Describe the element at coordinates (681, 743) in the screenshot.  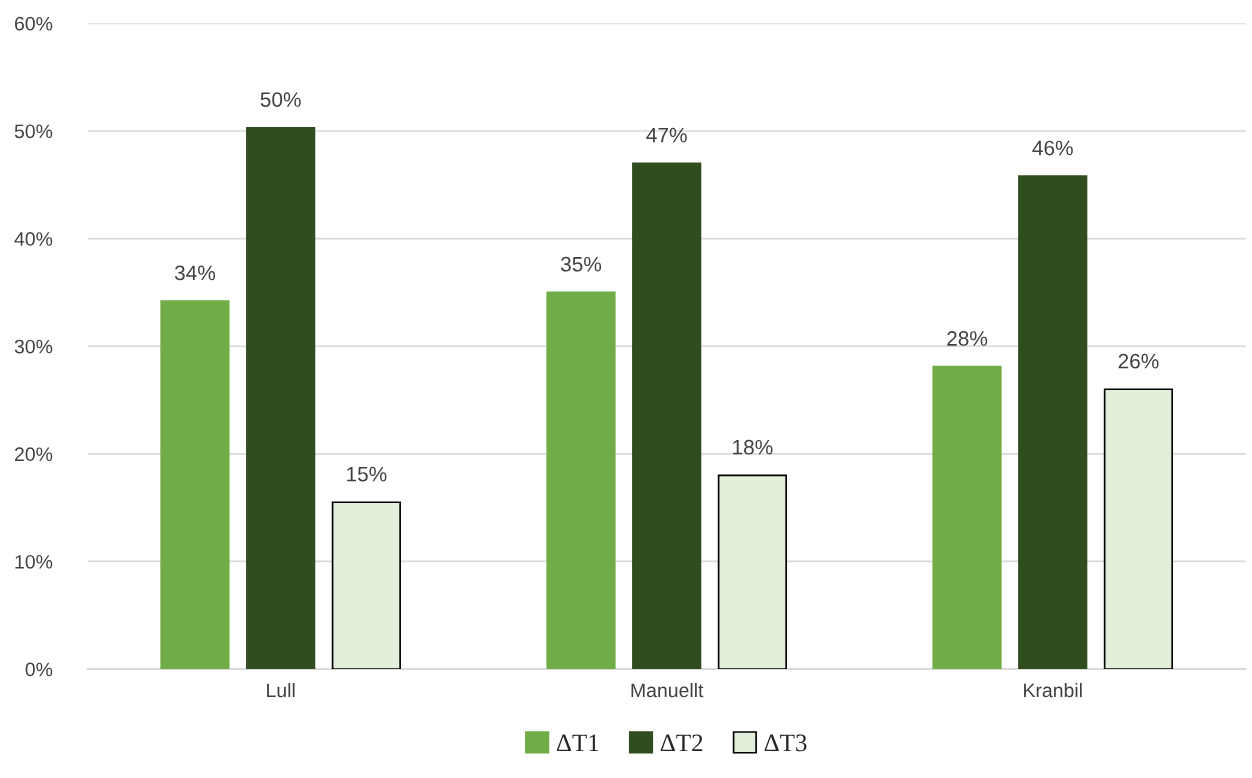
I see `legend-label: ΔT2` at that location.